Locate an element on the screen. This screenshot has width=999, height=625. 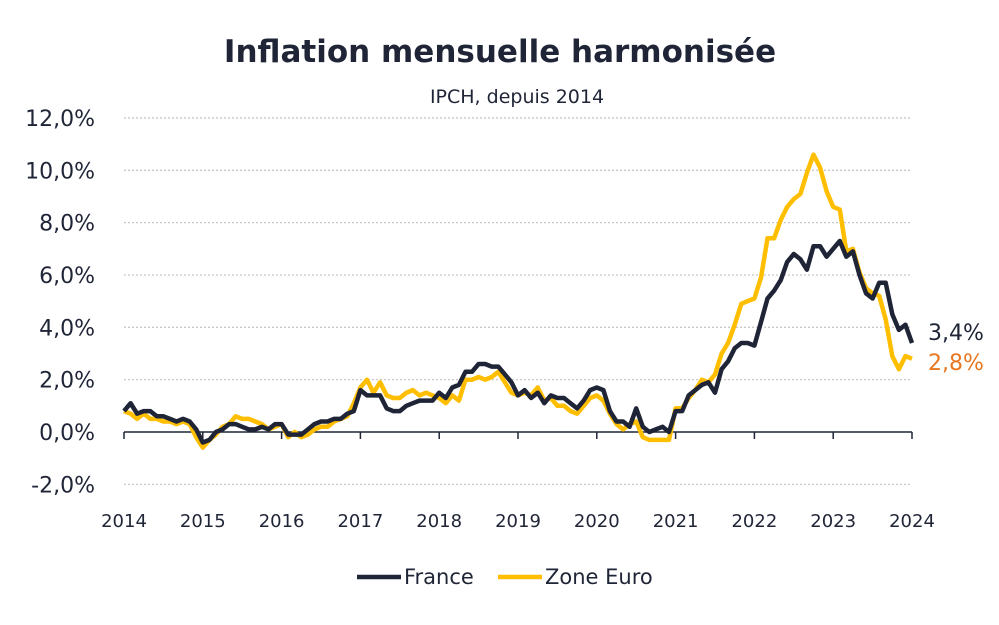
y-tick-label: 2,0% is located at coordinates (67, 381).